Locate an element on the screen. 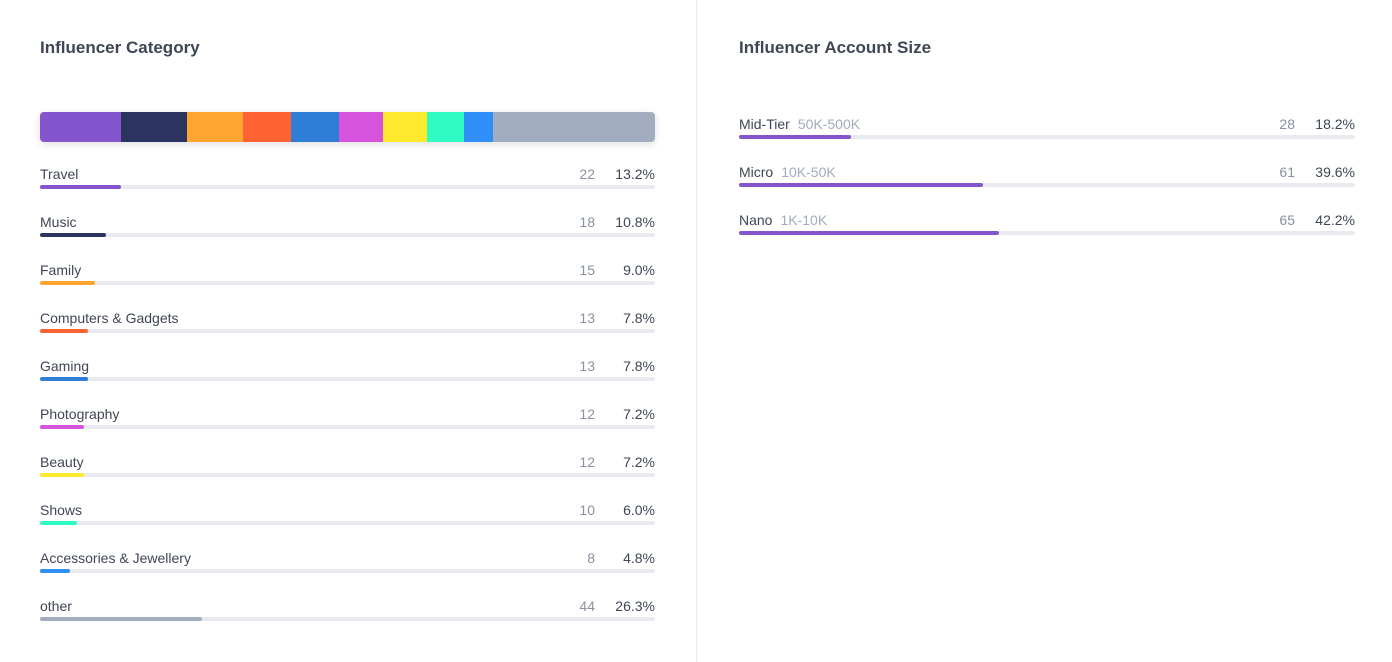  account-size-count: 28 is located at coordinates (1287, 124).